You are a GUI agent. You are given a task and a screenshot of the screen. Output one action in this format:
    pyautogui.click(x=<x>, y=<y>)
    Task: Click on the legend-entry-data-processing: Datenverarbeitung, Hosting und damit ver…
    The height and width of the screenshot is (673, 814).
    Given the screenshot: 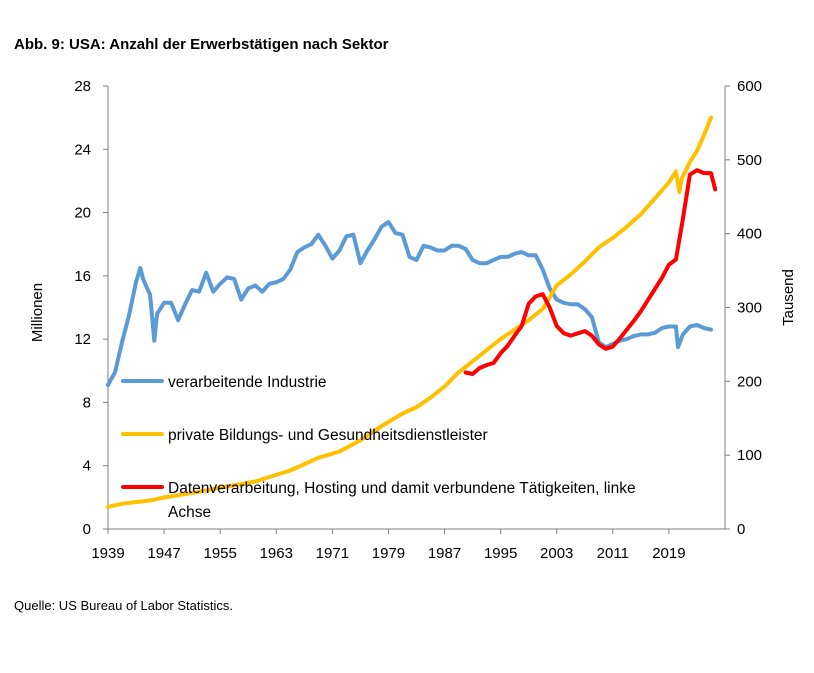 What is the action you would take?
    pyautogui.click(x=378, y=500)
    